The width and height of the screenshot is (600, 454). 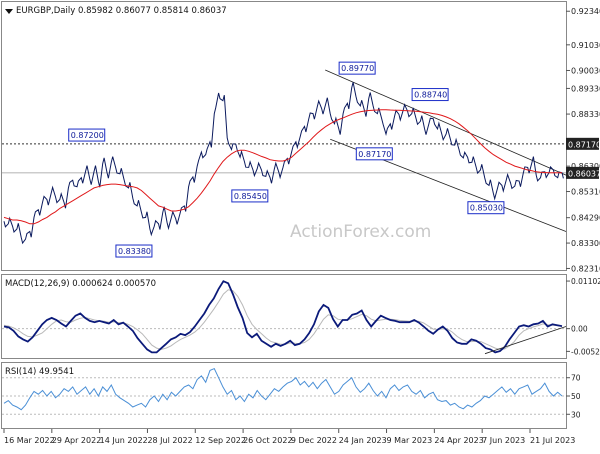 I want to click on annotation-label: 0.88740, so click(x=430, y=95).